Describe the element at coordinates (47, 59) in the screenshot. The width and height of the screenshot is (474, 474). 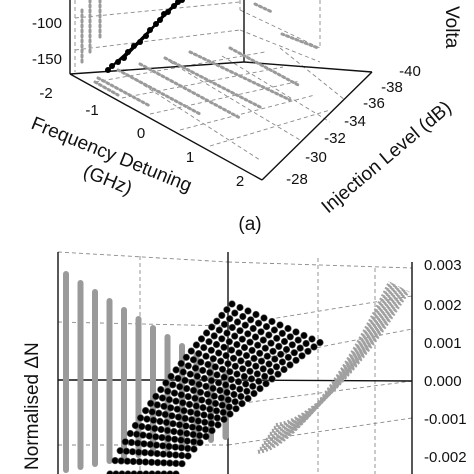
I see `z-tick-label: -150` at that location.